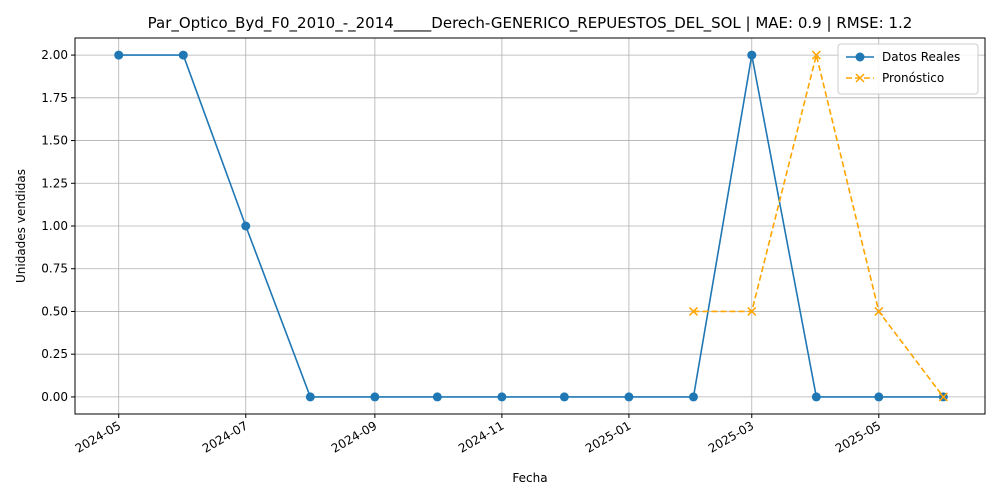 The width and height of the screenshot is (1000, 500). I want to click on y-tick-label: 0.75, so click(54, 269).